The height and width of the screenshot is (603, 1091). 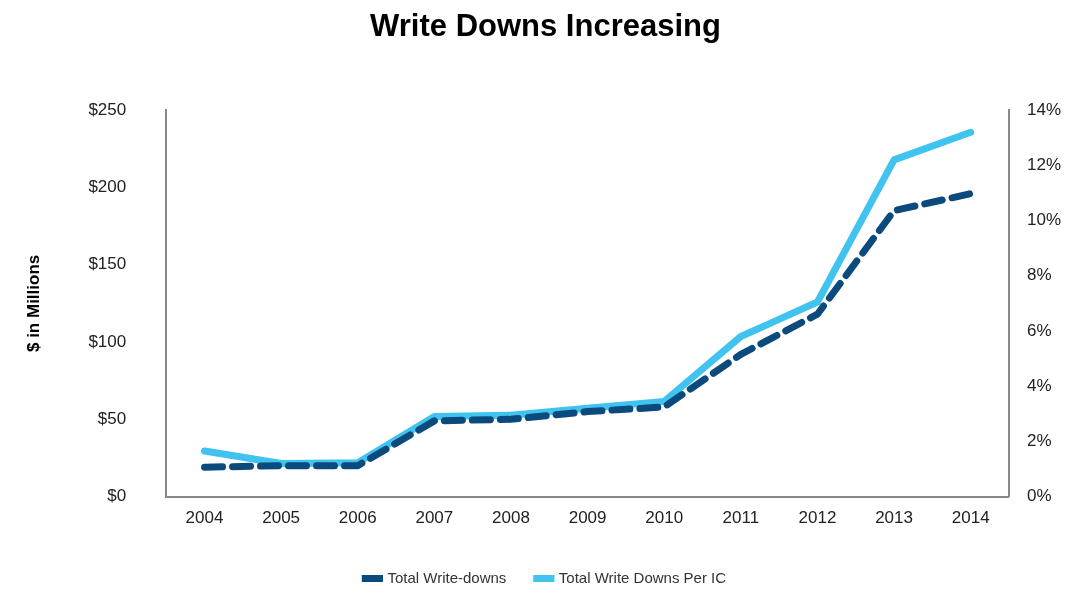 What do you see at coordinates (817, 518) in the screenshot?
I see `x-tick-label: 2012` at bounding box center [817, 518].